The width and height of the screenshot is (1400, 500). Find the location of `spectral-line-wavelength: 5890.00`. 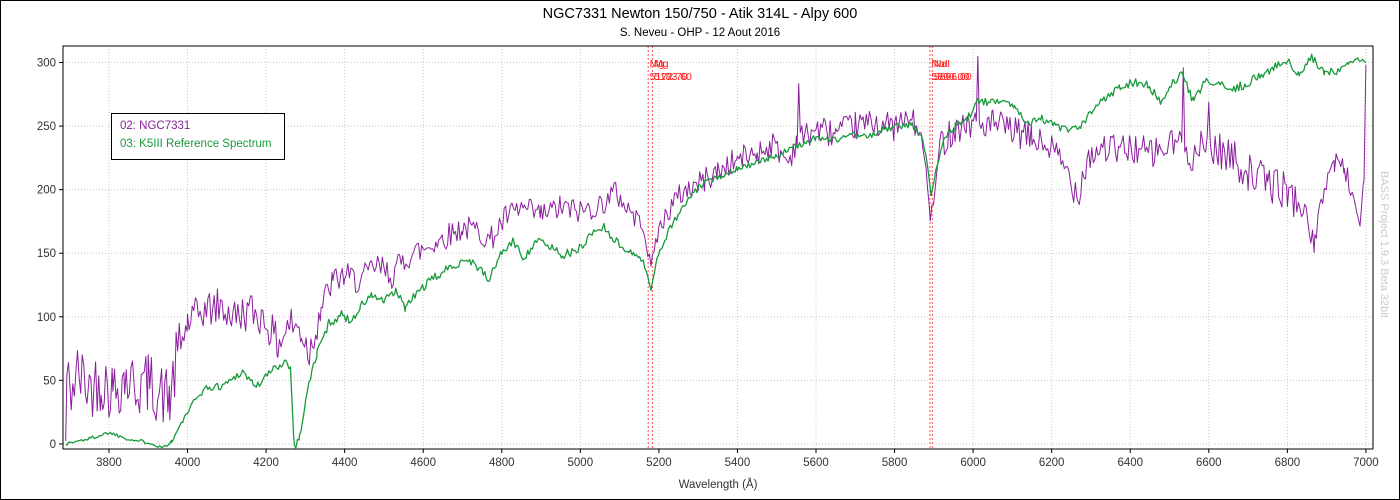

spectral-line-wavelength: 5890.00 is located at coordinates (950, 77).